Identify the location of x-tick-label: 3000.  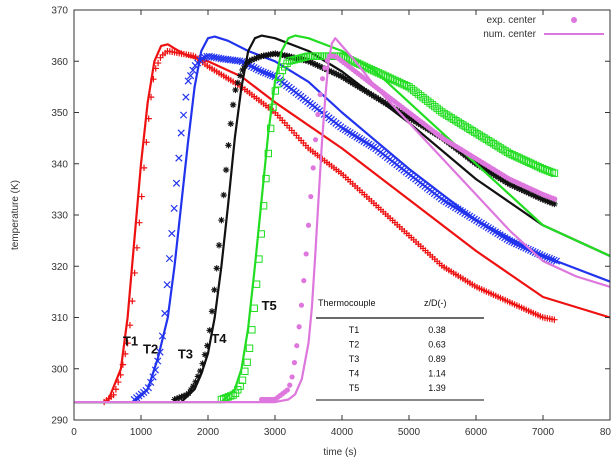
(275, 432).